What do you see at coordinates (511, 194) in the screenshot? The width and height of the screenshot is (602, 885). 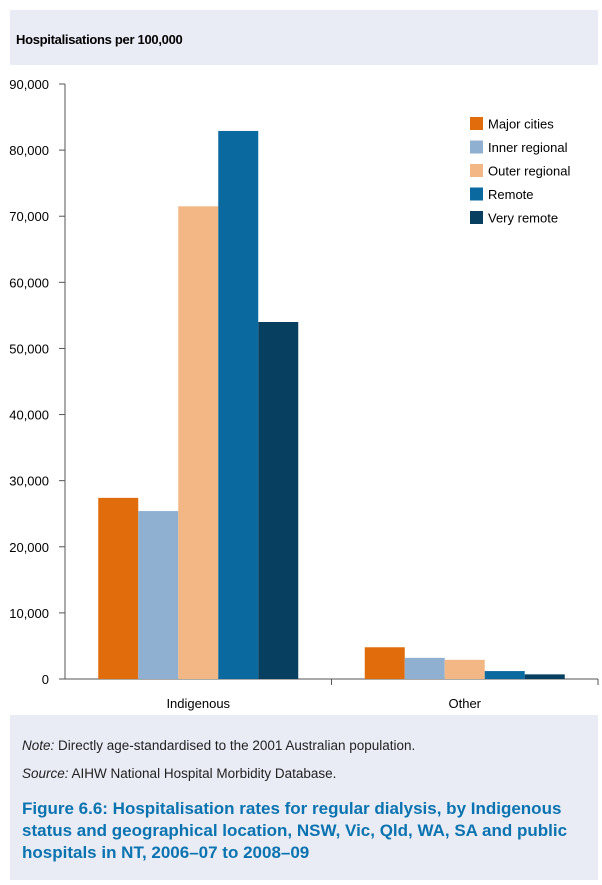 I see `legend-label: Remote` at bounding box center [511, 194].